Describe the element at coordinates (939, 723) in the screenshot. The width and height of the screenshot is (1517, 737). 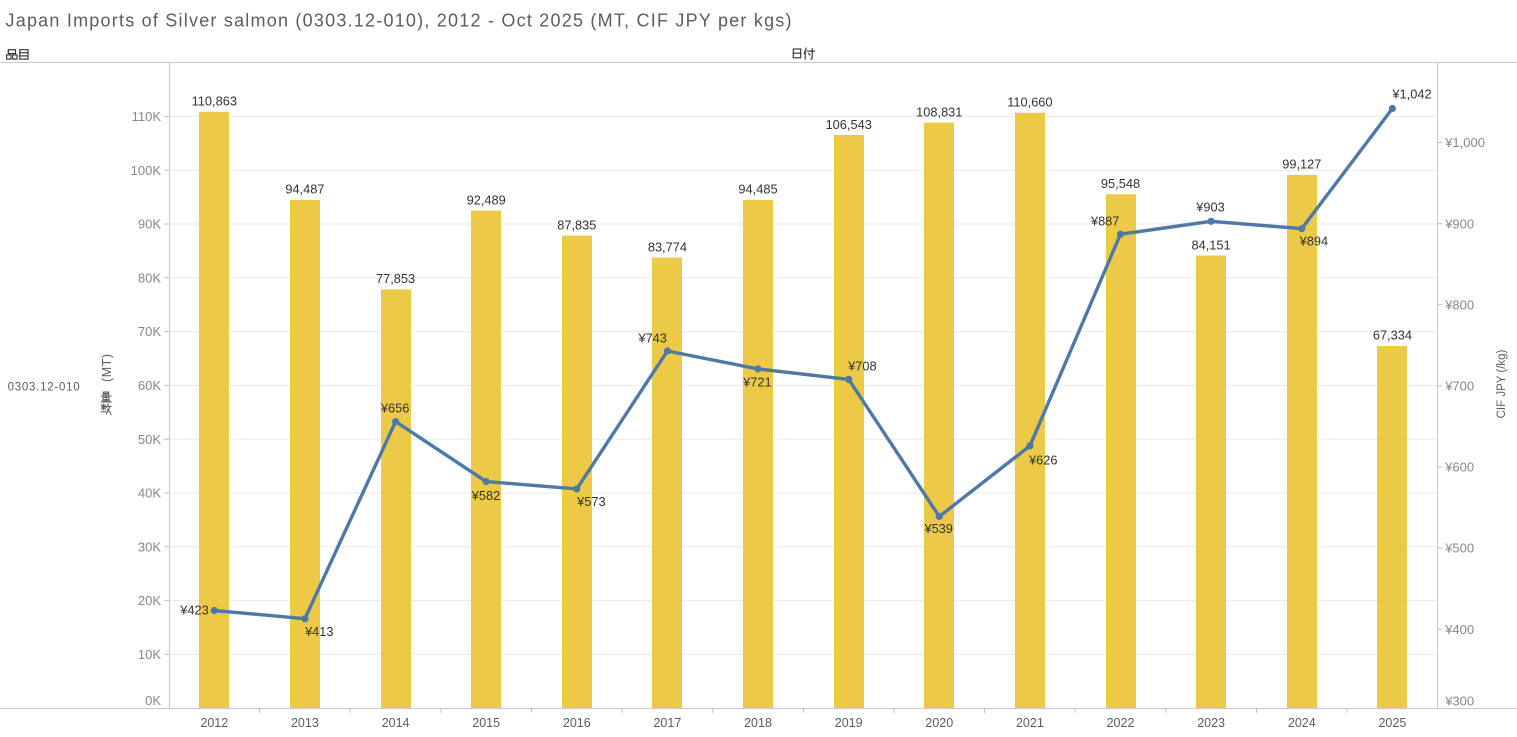
I see `svg-text: 2020` at that location.